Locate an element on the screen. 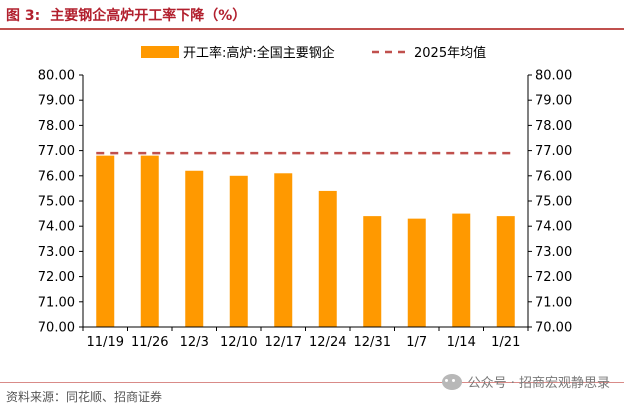 Image resolution: width=624 pixels, height=411 pixels. left-tick-label: 77.00 is located at coordinates (56, 151).